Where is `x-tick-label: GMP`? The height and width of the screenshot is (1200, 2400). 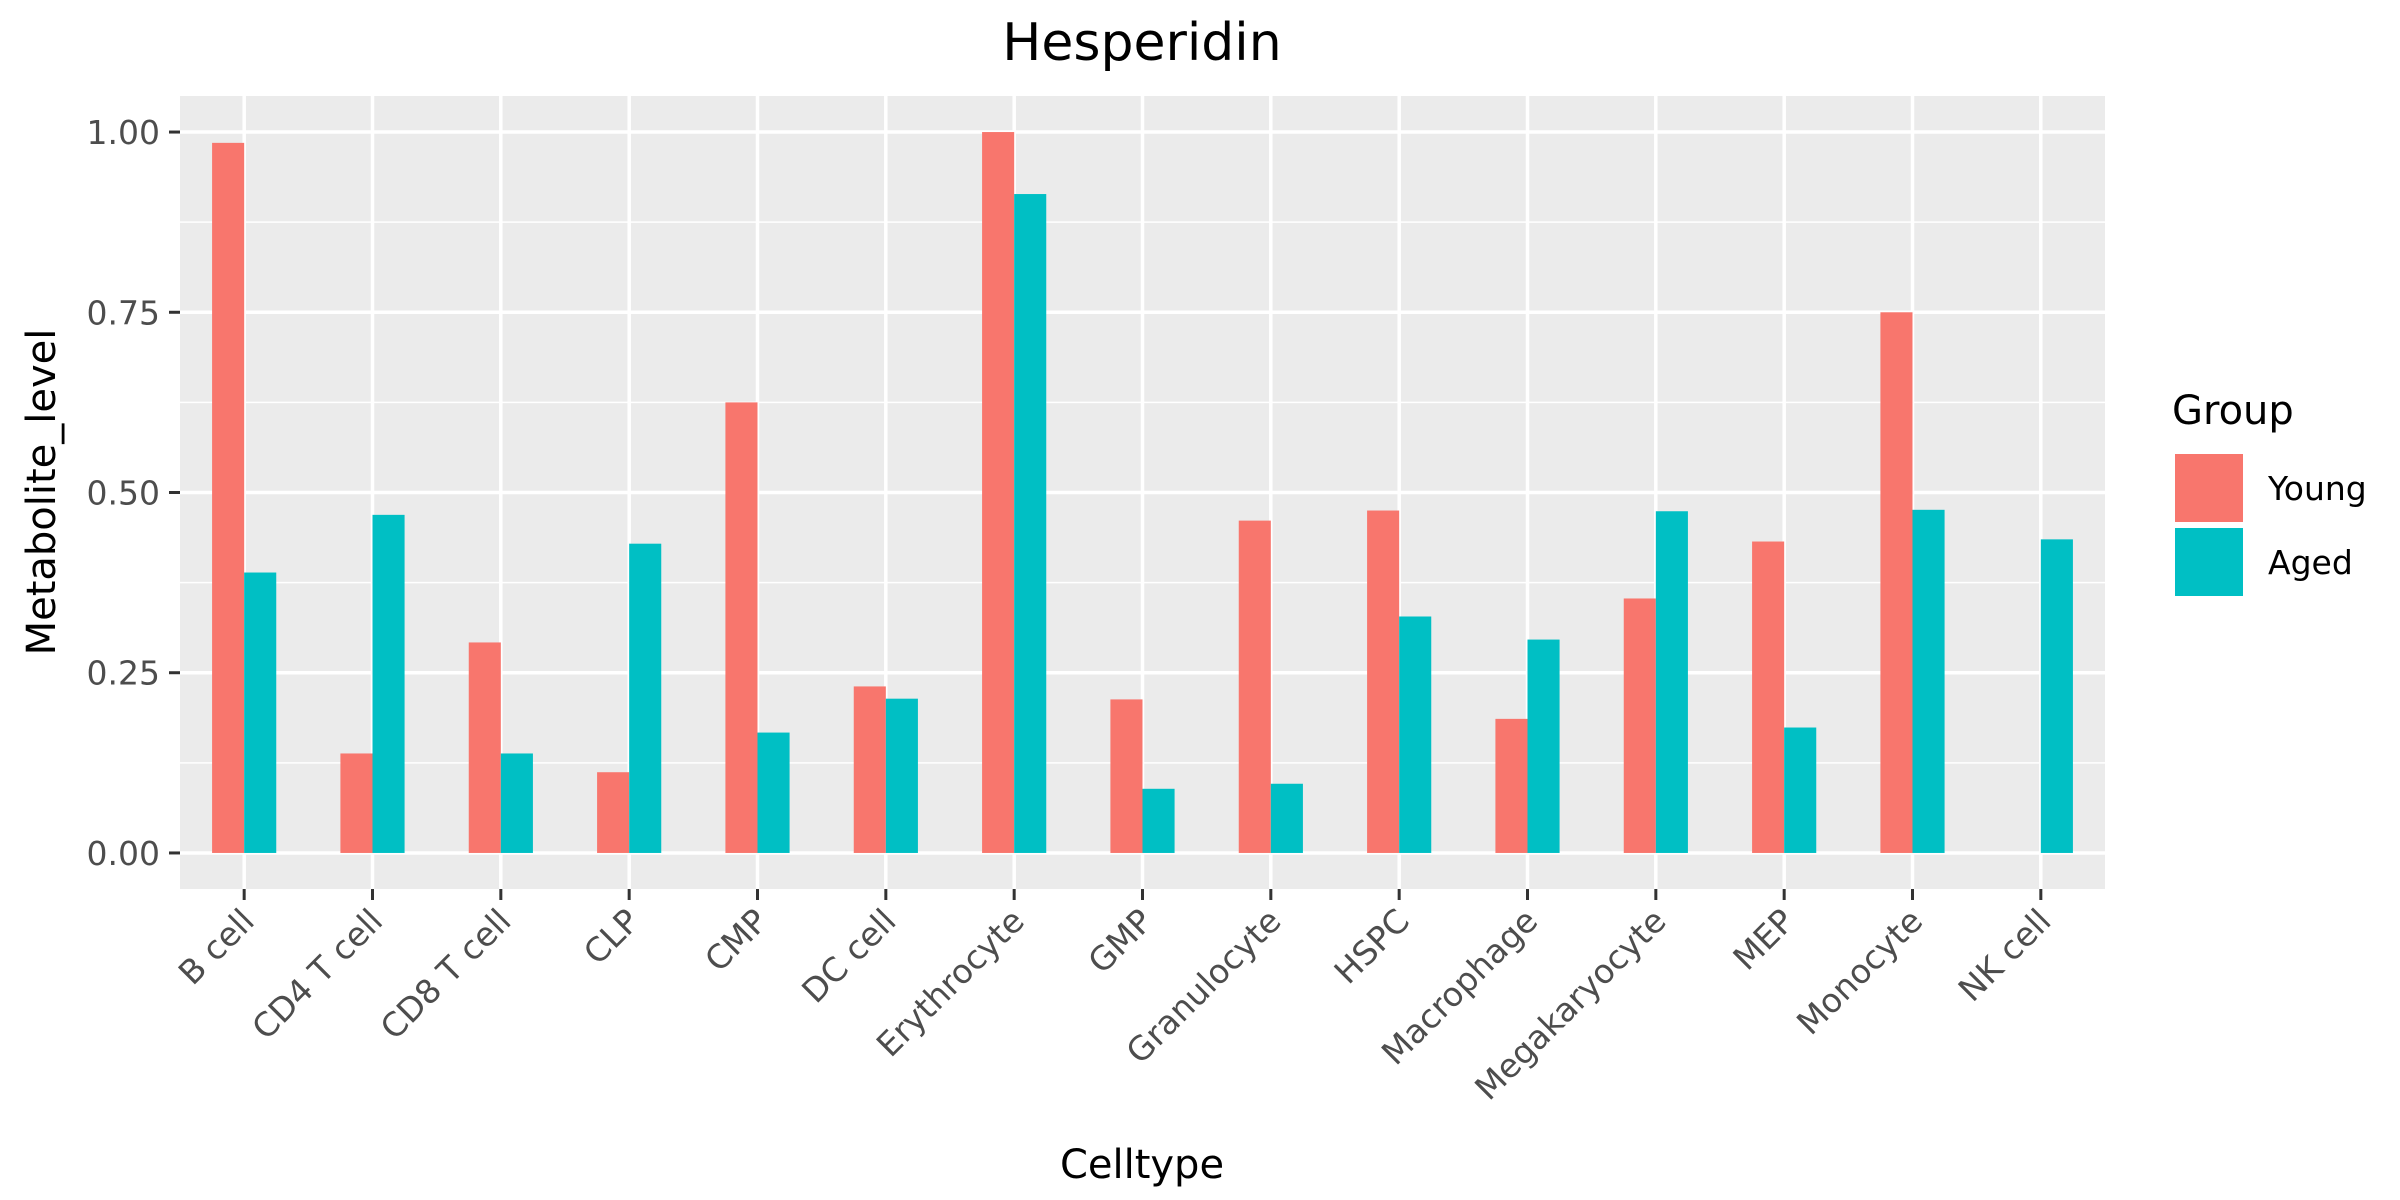 x-tick-label: GMP is located at coordinates (1120, 941).